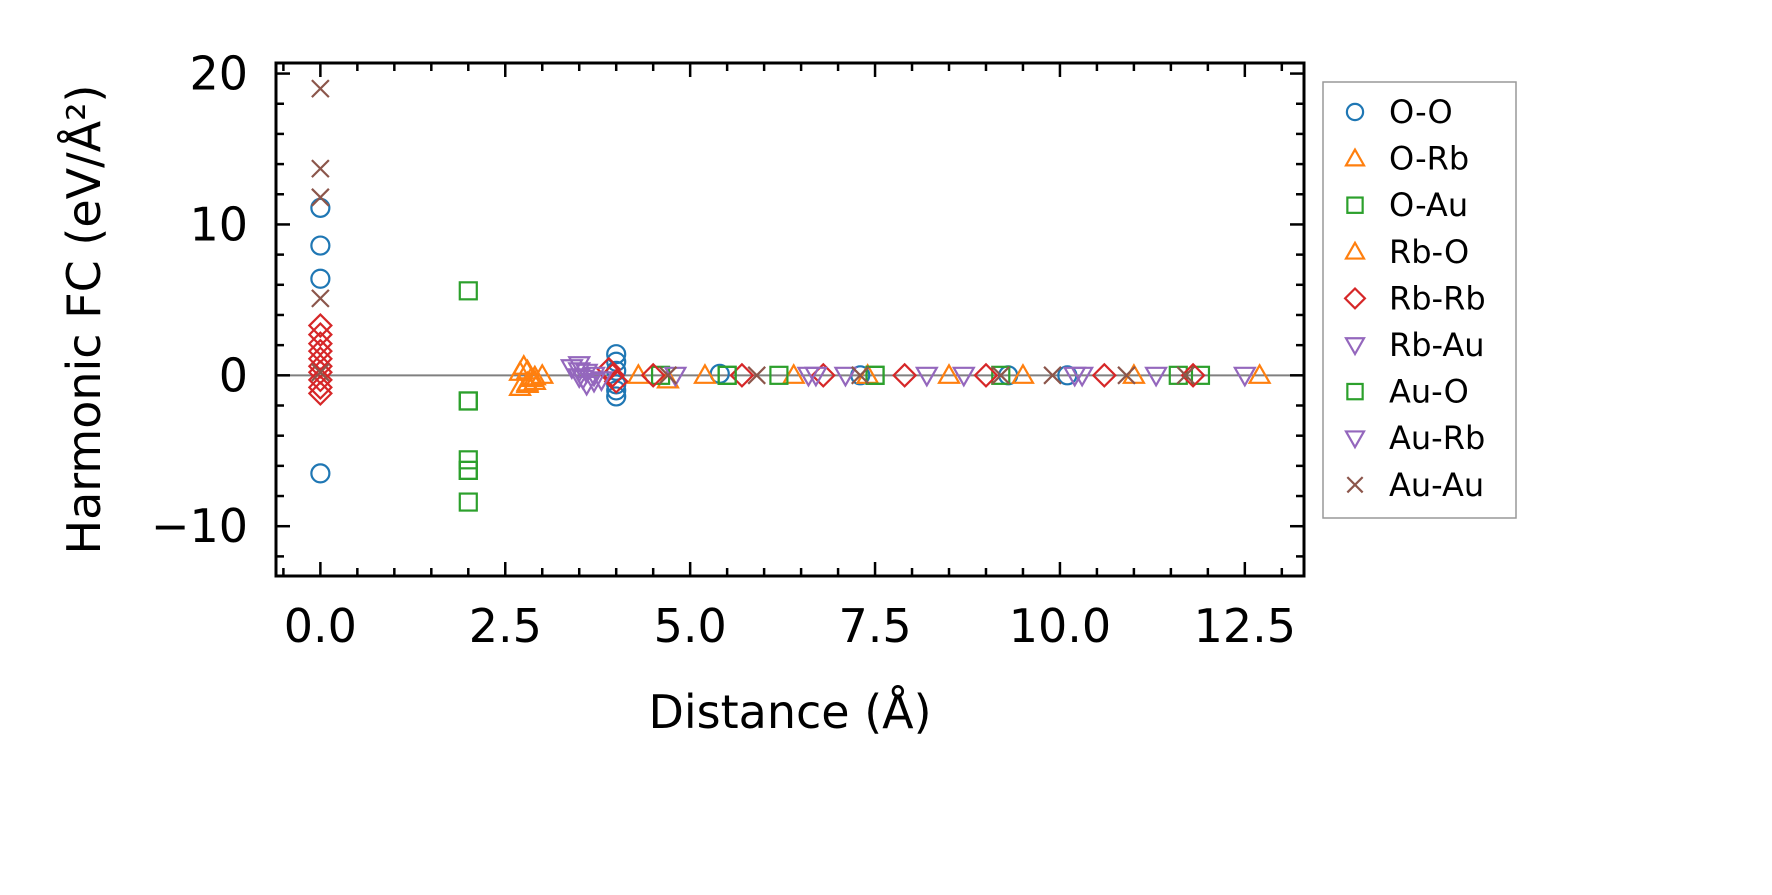 Image resolution: width=1772 pixels, height=895 pixels. I want to click on series-rb-o, so click(531, 376).